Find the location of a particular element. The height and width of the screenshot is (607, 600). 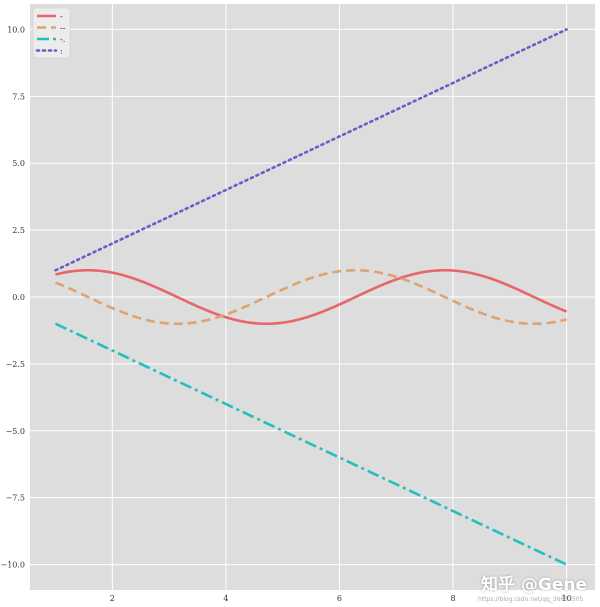

x-tick-label: 6 is located at coordinates (339, 598).